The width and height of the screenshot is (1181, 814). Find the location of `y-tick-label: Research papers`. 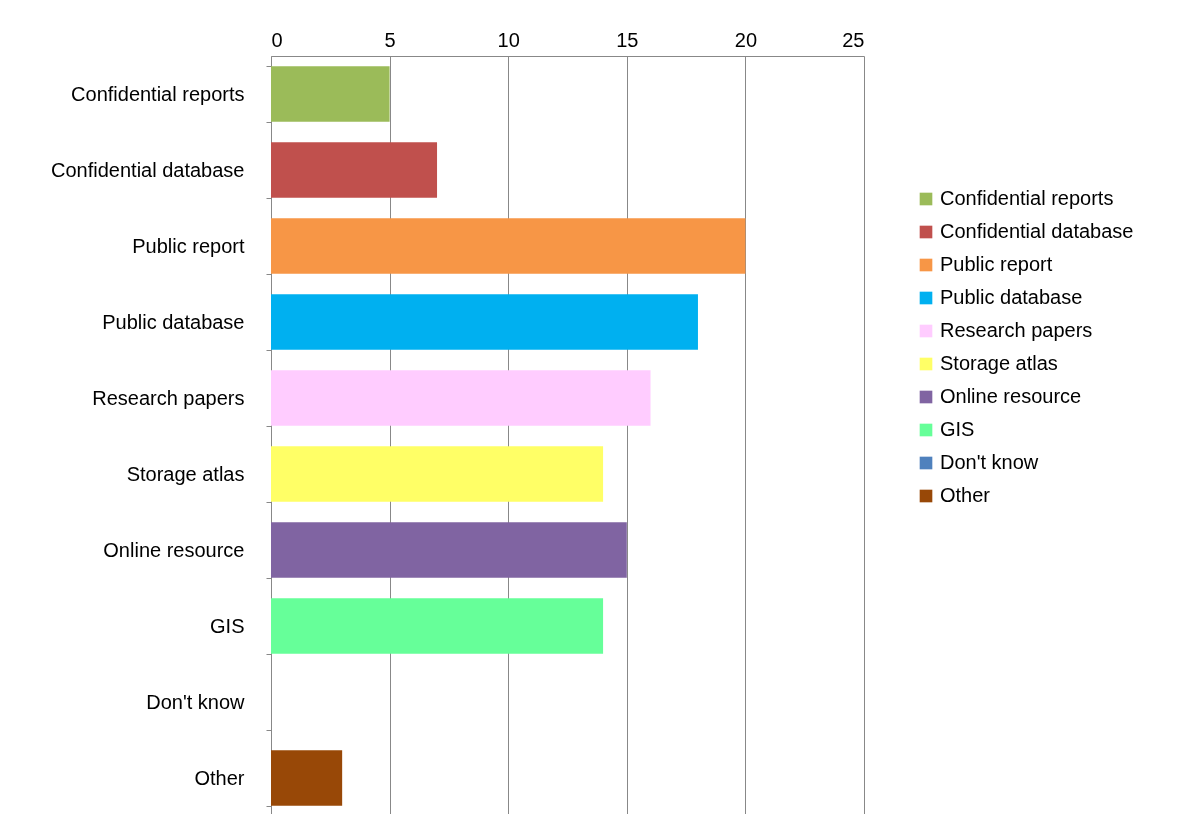

y-tick-label: Research papers is located at coordinates (168, 397).